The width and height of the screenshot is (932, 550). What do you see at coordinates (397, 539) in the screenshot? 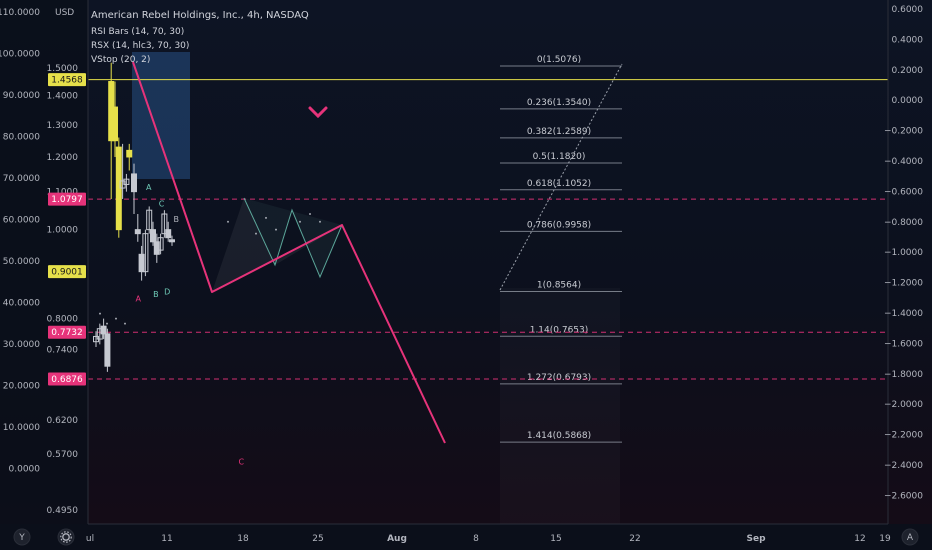
I see `time-axis-tick: Aug` at bounding box center [397, 539].